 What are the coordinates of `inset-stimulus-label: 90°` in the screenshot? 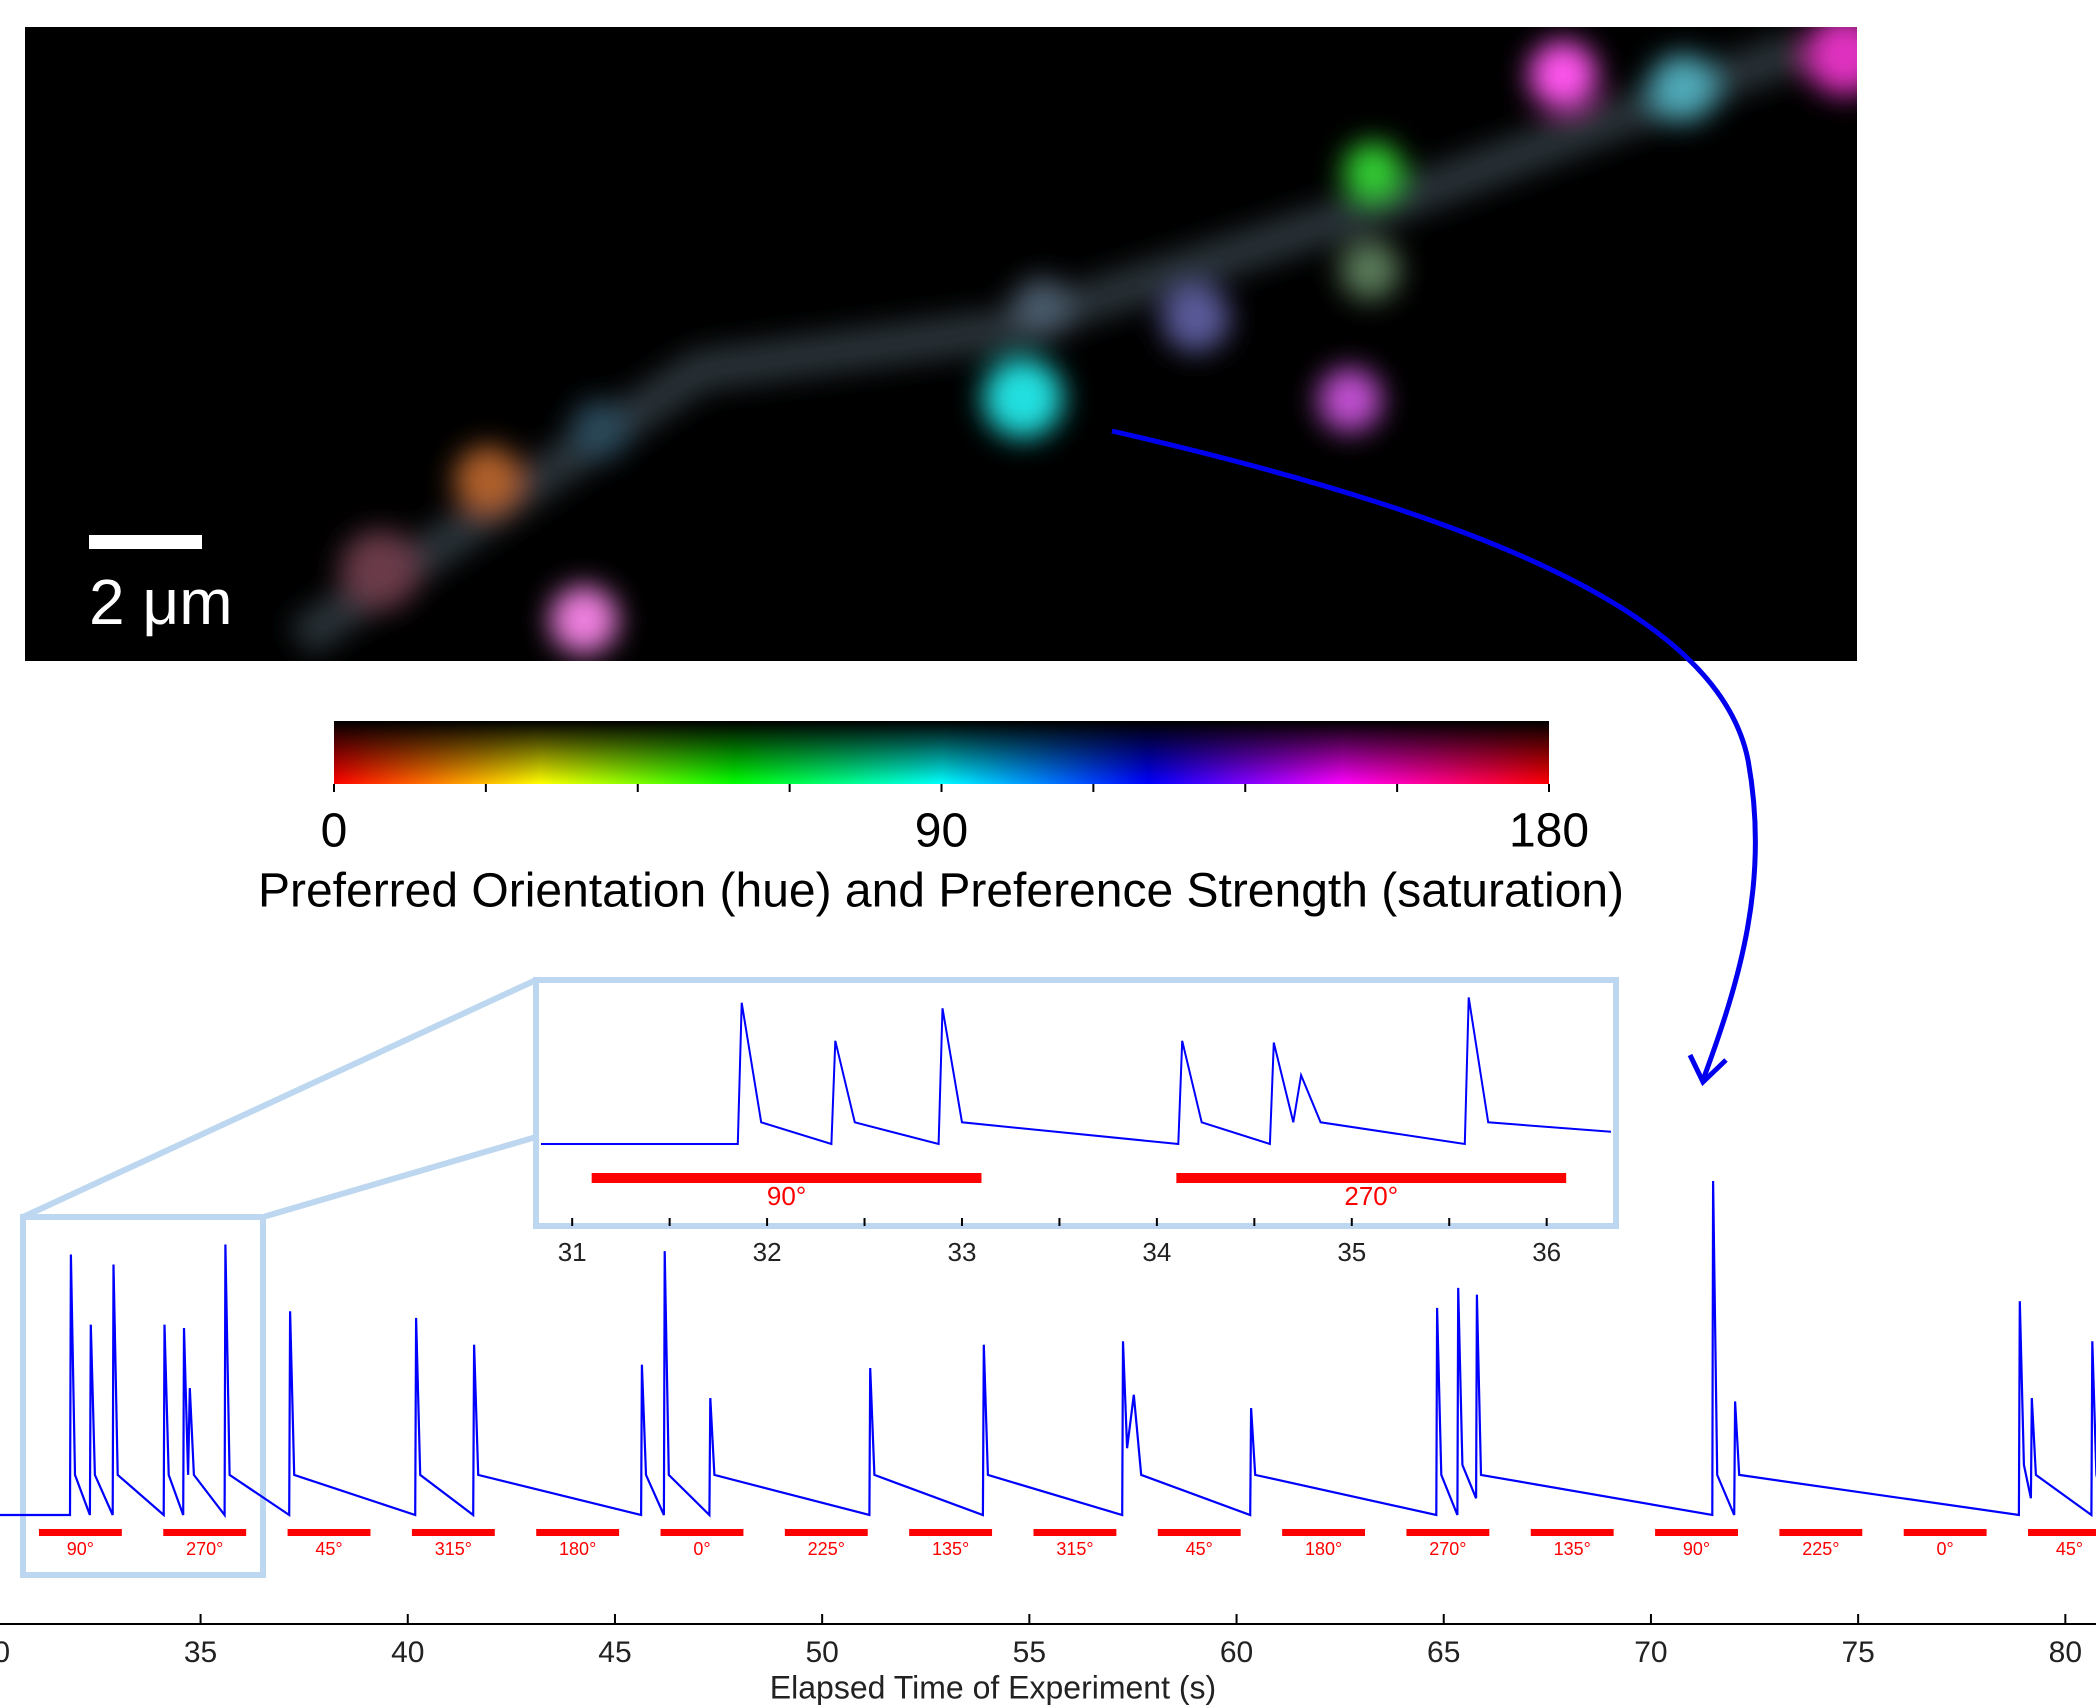 It's located at (786, 1196).